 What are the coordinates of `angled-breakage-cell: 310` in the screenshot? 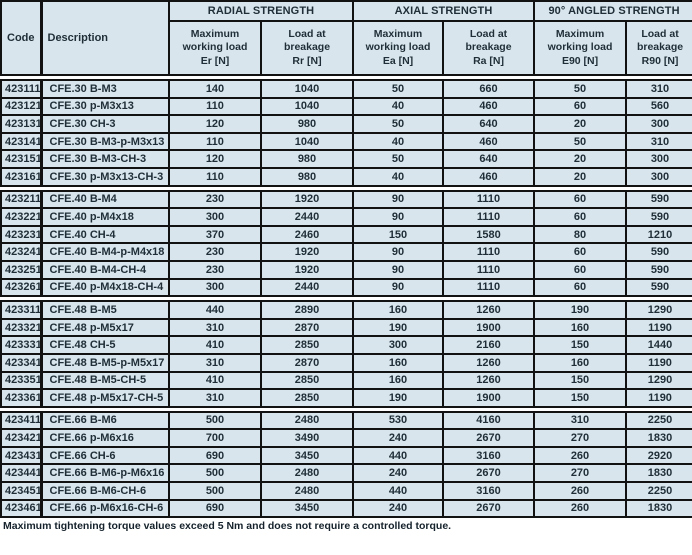 It's located at (658, 89).